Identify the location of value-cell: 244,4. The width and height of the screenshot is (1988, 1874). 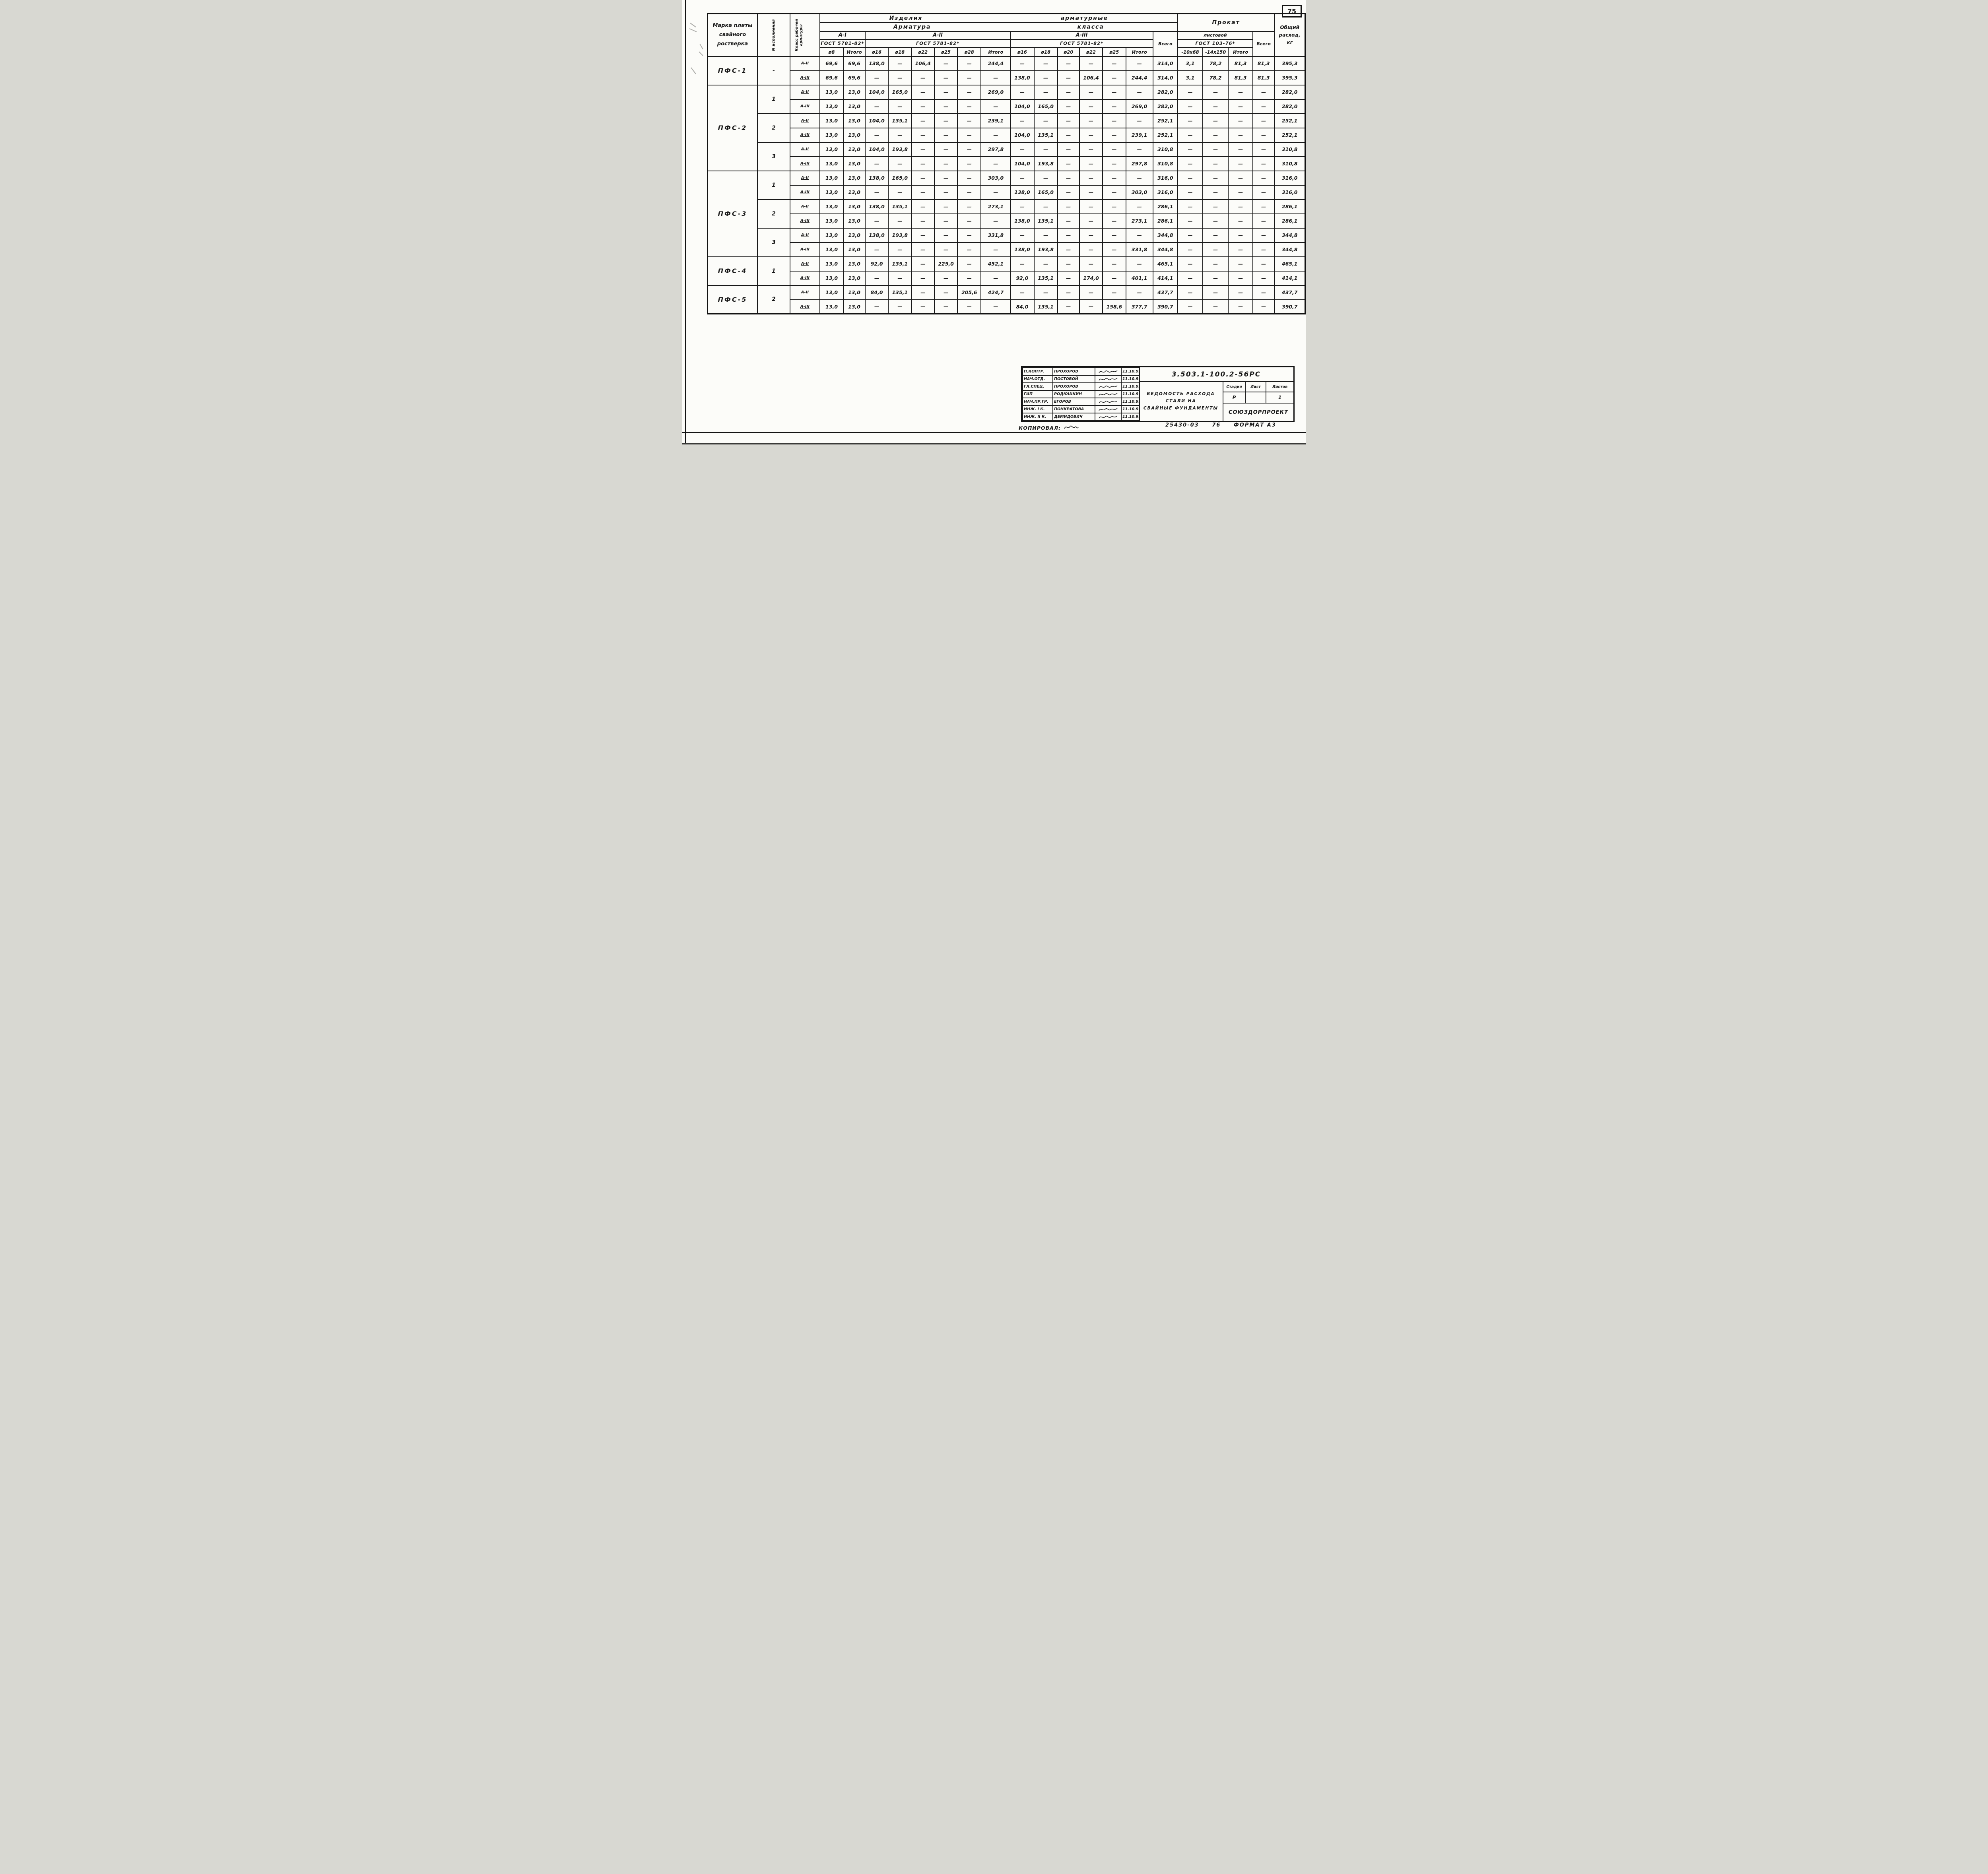
(1139, 77).